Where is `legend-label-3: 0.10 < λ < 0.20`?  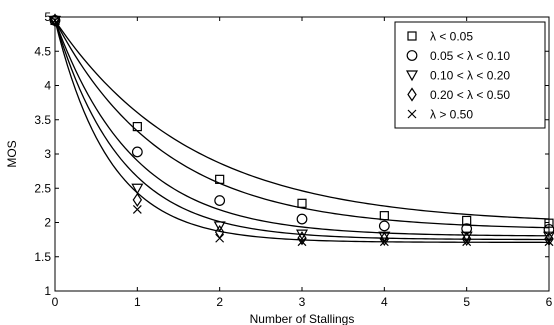
legend-label-3: 0.10 < λ < 0.20 is located at coordinates (470, 76).